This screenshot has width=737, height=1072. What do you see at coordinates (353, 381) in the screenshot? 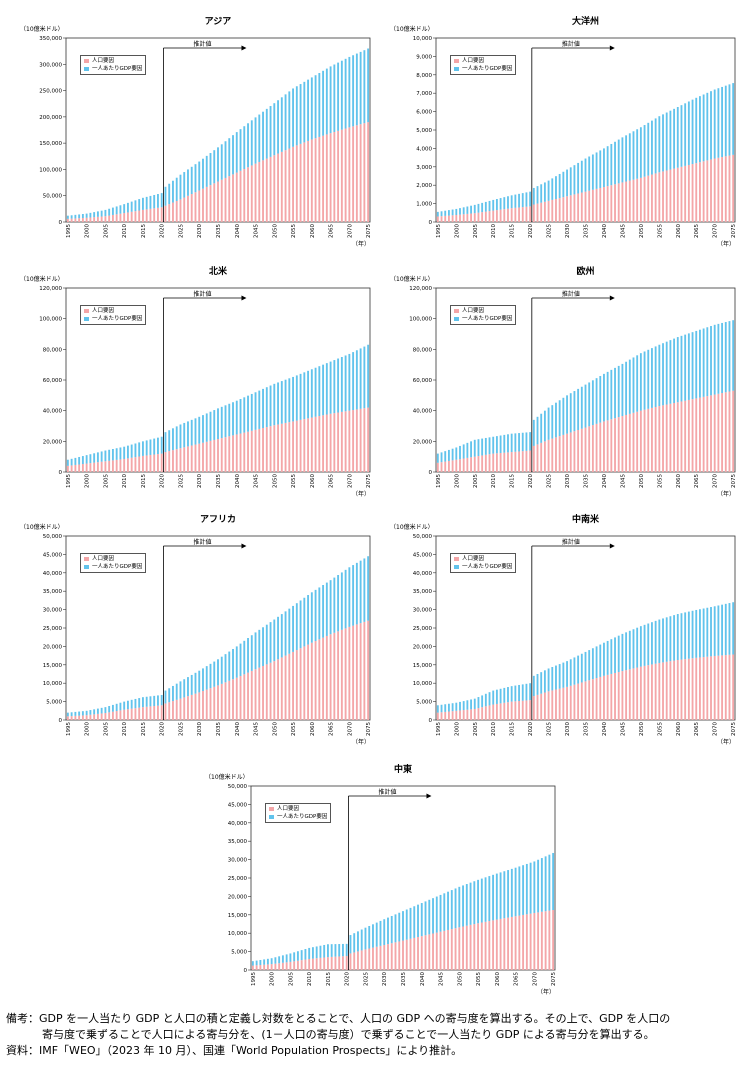
I see `bar-gdp-per-capita-2071` at bounding box center [353, 381].